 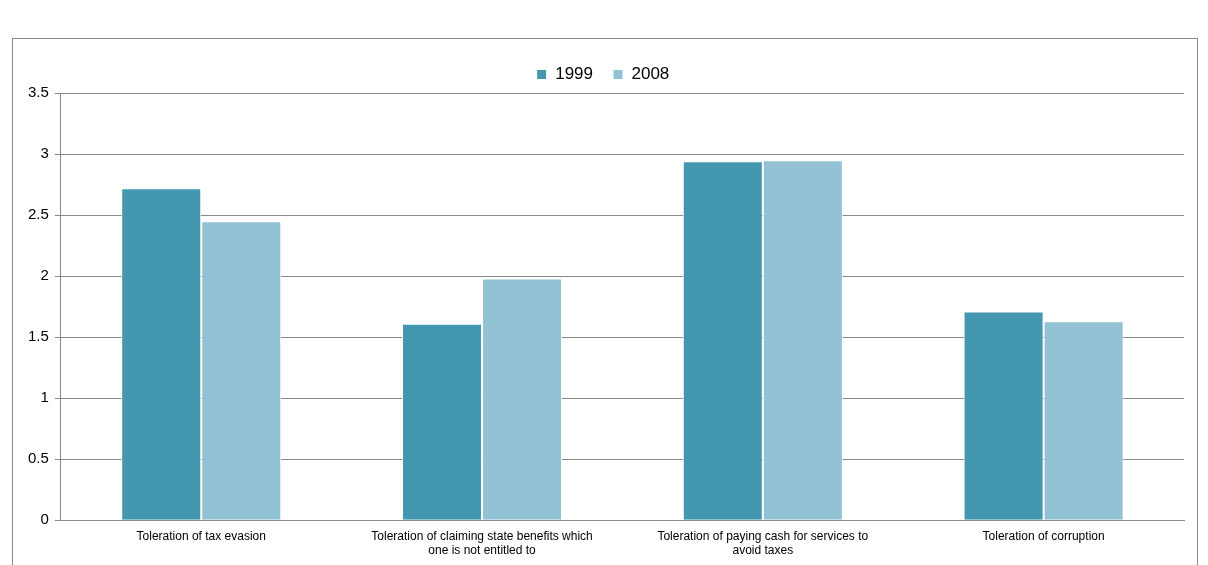 What do you see at coordinates (763, 543) in the screenshot?
I see `x-tick-label: Toleration of paying cash for services to avoid taxes` at bounding box center [763, 543].